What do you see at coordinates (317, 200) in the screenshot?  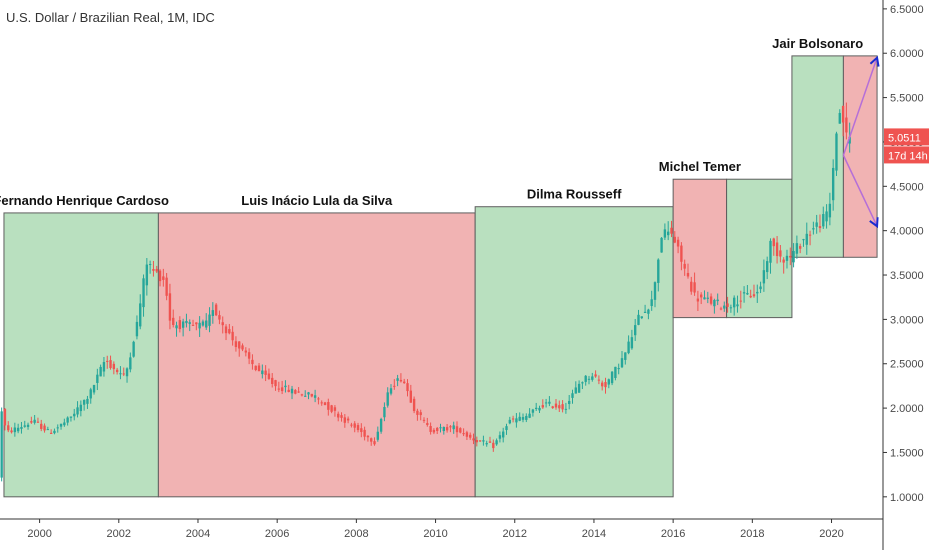 I see `region-label-2: Luis Inácio Lula da Silva` at bounding box center [317, 200].